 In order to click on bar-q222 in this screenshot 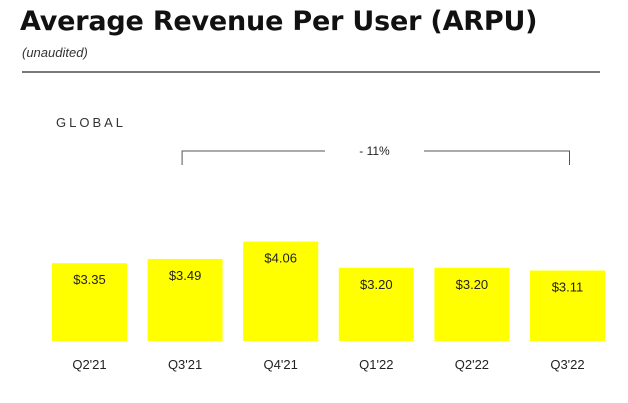, I will do `click(472, 304)`.